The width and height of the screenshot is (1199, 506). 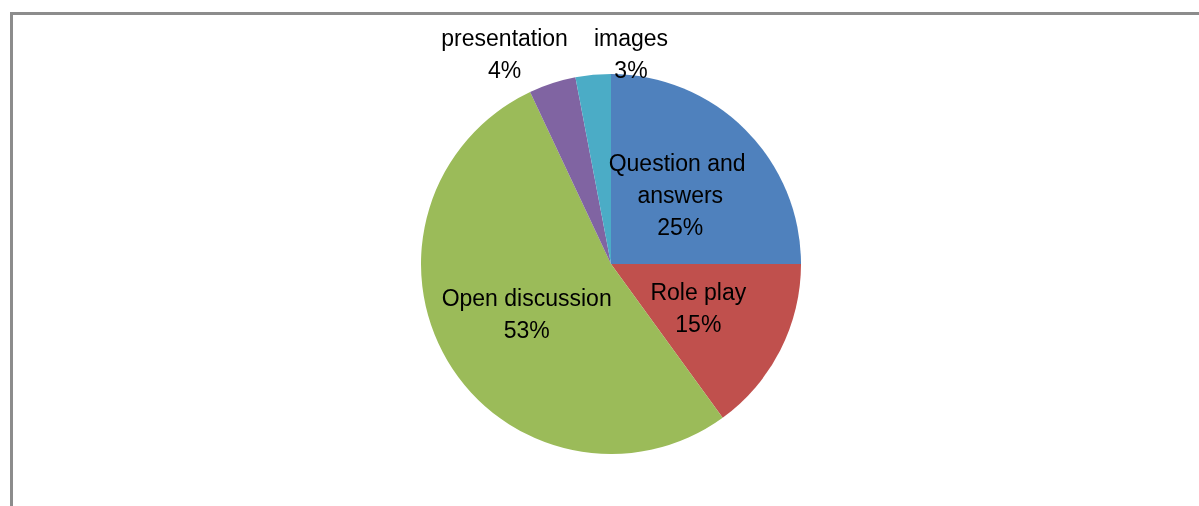 I want to click on slice-label: Question and answers, so click(x=680, y=178).